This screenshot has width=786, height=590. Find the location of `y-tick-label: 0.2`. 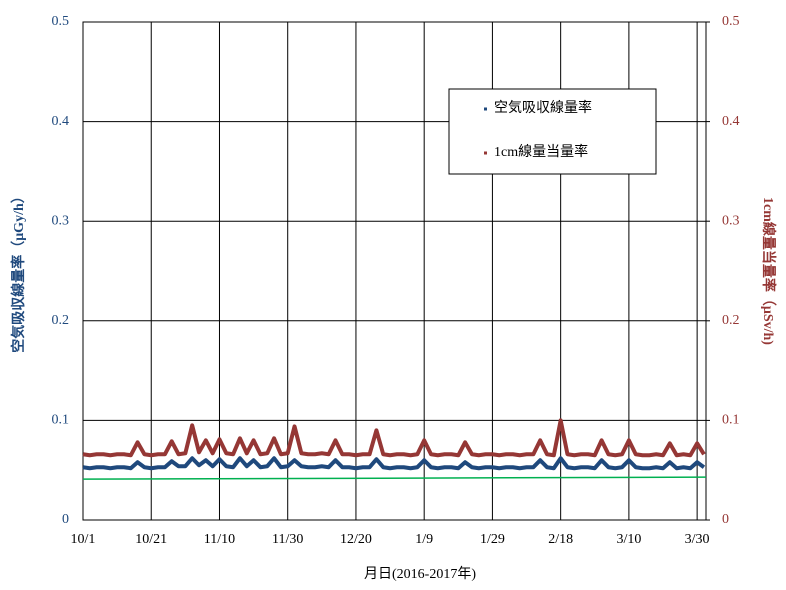

y-tick-label: 0.2 is located at coordinates (61, 320).